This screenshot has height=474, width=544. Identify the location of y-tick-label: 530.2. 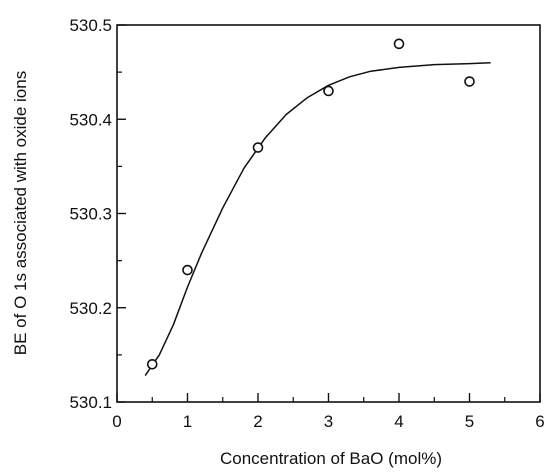
(90, 308).